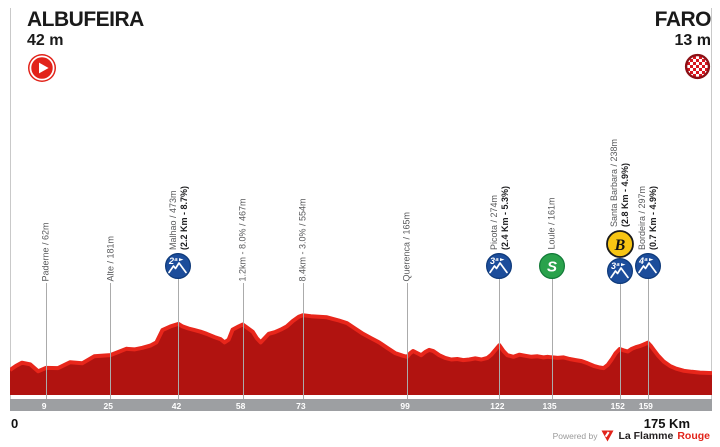 This screenshot has height=447, width=720. I want to click on waypoint-name: Alte / 181m, so click(110, 258).